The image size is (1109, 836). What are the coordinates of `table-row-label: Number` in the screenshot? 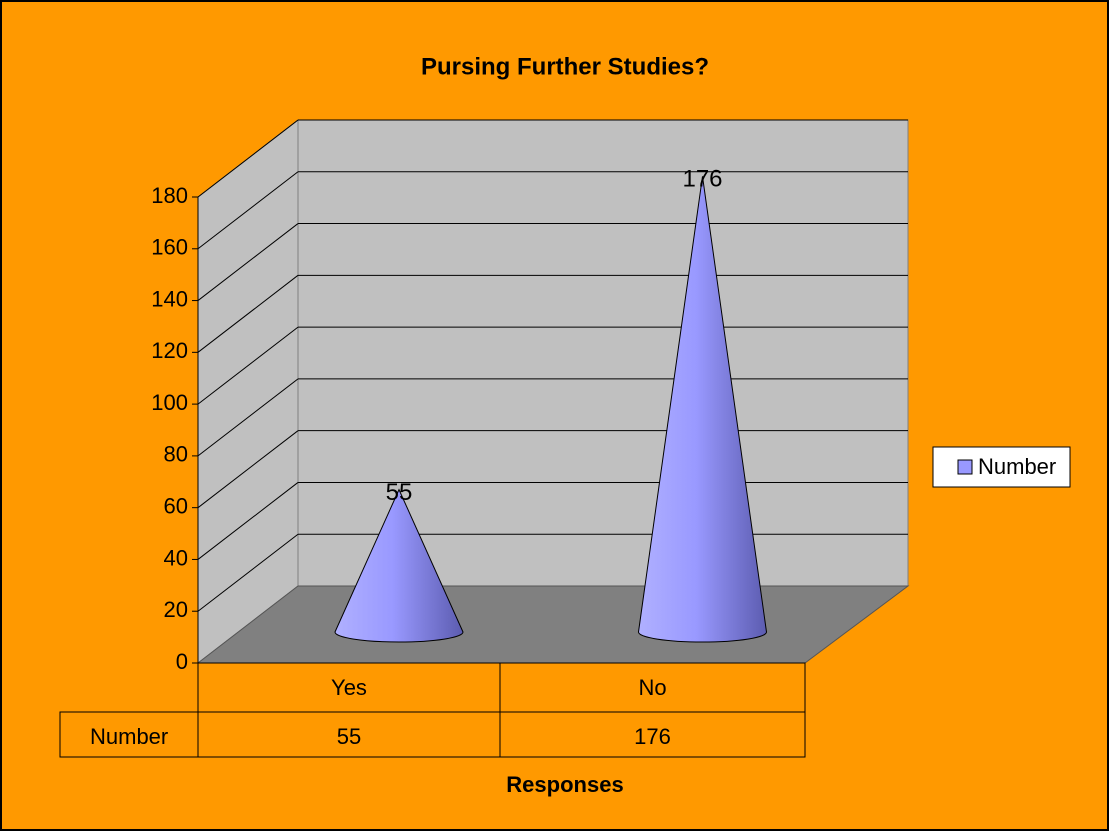 It's located at (129, 736).